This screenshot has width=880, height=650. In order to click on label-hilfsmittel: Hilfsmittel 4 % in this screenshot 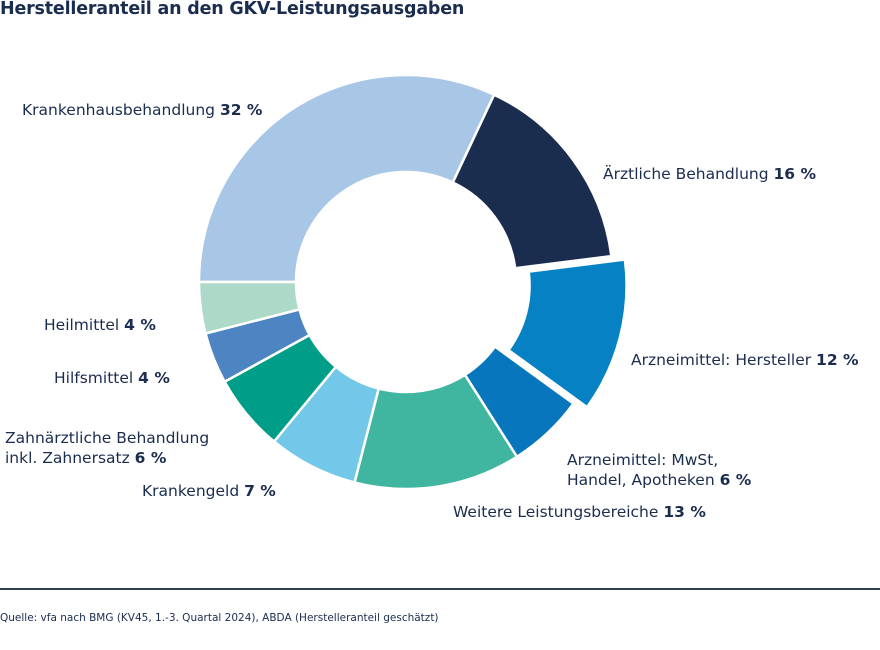, I will do `click(112, 378)`.